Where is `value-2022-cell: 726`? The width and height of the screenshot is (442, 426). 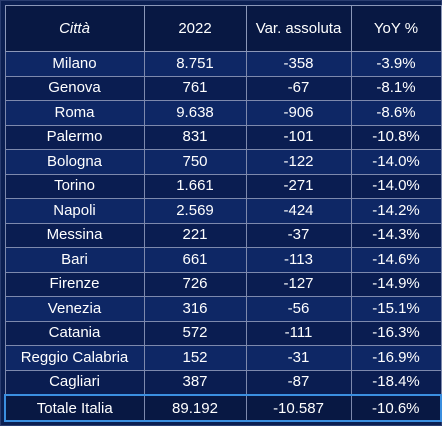
value-2022-cell: 726 is located at coordinates (195, 284).